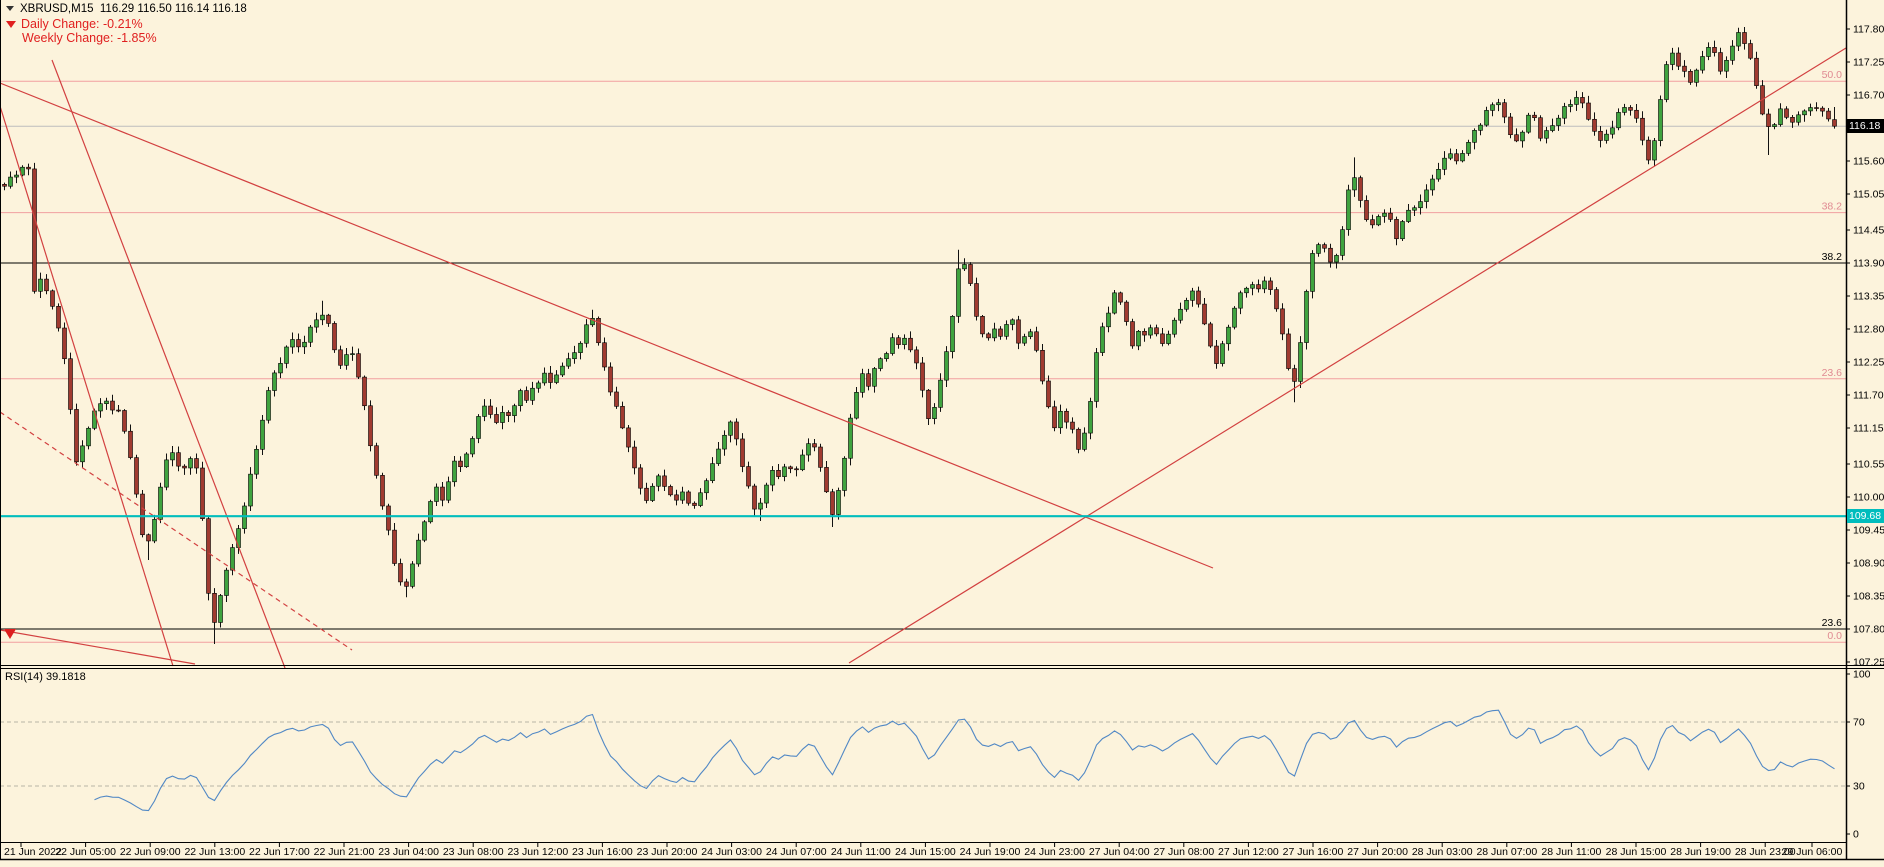  What do you see at coordinates (1868, 195) in the screenshot?
I see `svg-text: 115.05` at bounding box center [1868, 195].